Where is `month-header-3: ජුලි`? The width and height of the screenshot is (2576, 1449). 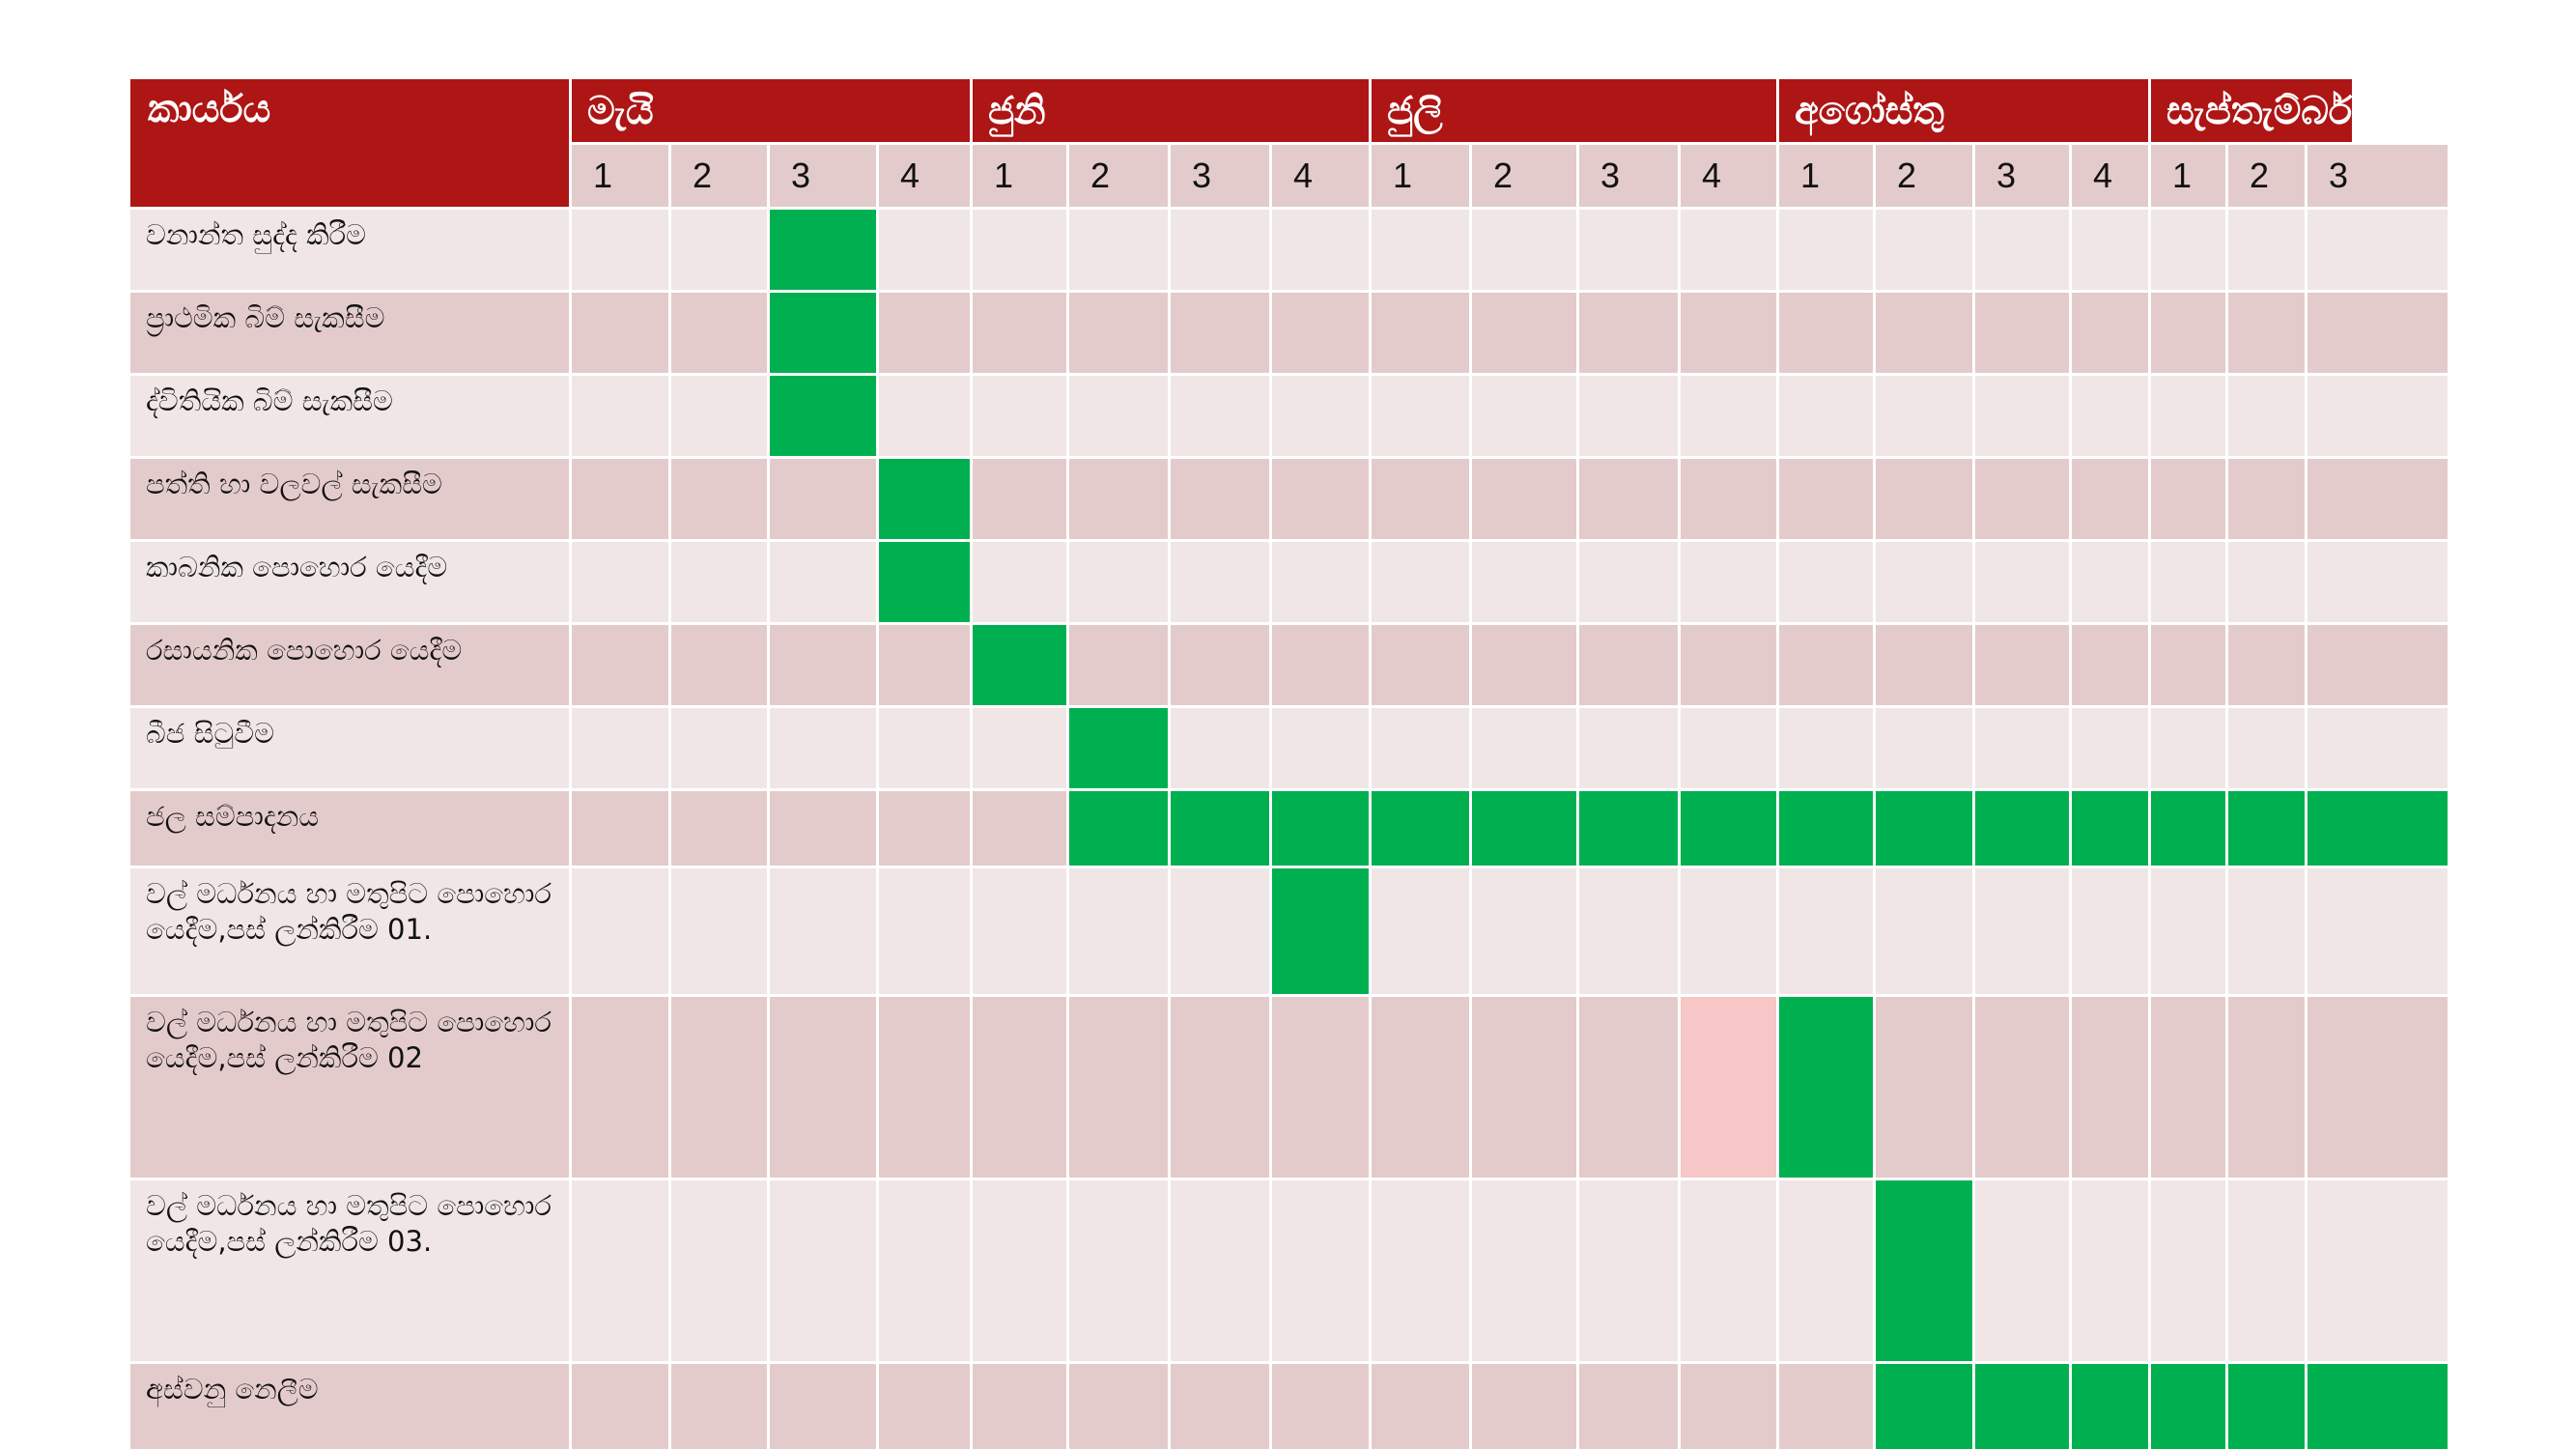
month-header-3: ජුලි is located at coordinates (1573, 111).